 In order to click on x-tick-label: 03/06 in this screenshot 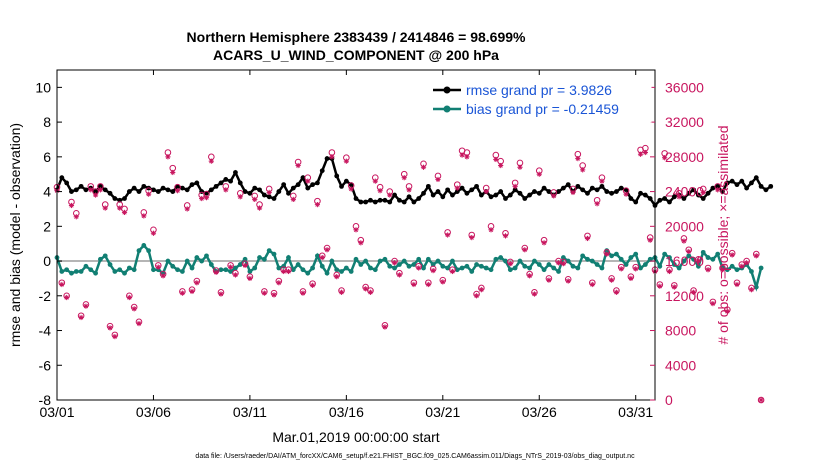, I will do `click(153, 412)`.